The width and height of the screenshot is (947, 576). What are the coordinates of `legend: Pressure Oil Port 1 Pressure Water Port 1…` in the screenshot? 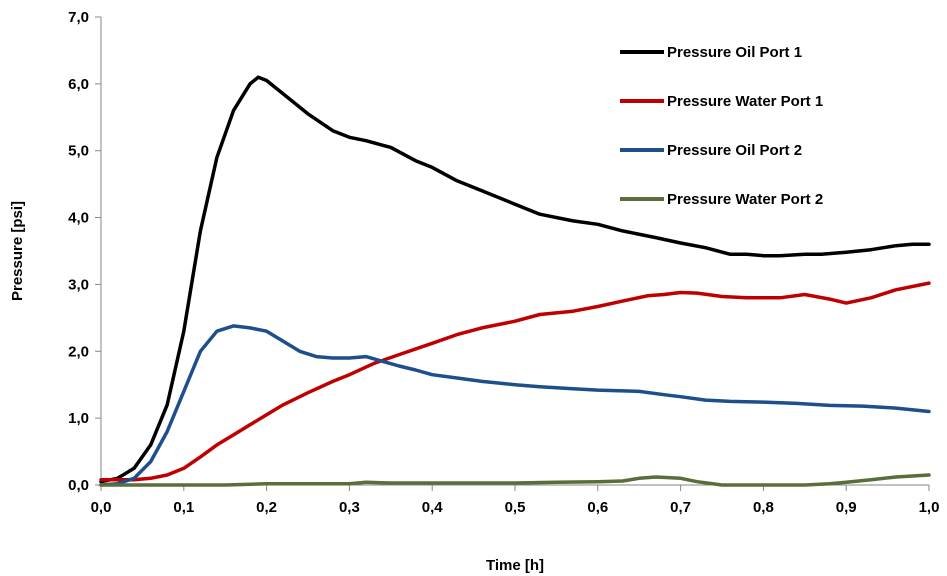 It's located at (721, 126).